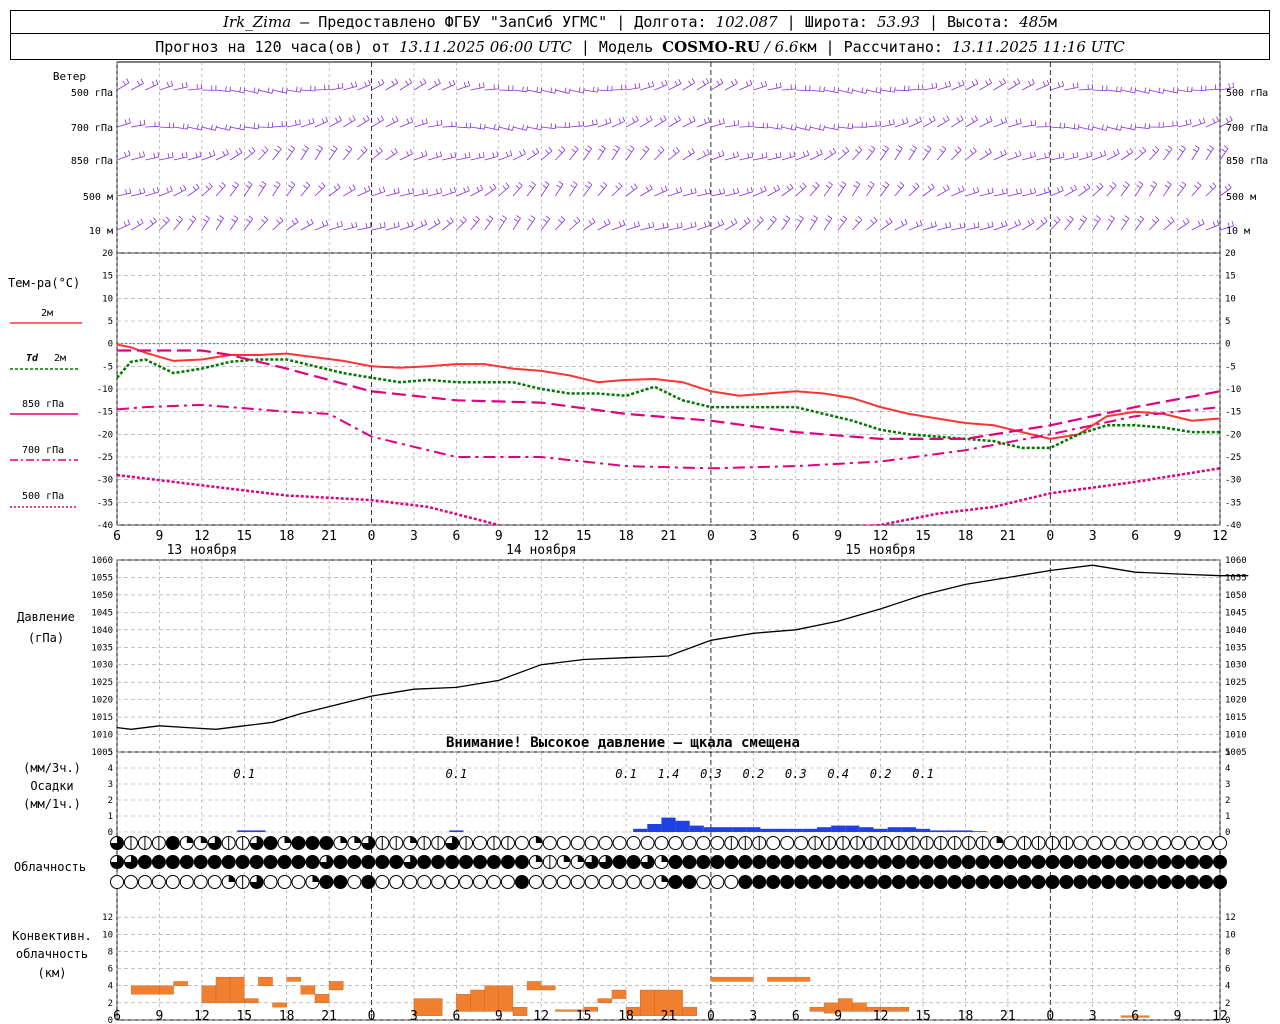 This screenshot has height=1024, width=1280. Describe the element at coordinates (1050, 536) in the screenshot. I see `hour-label-top: 0` at that location.